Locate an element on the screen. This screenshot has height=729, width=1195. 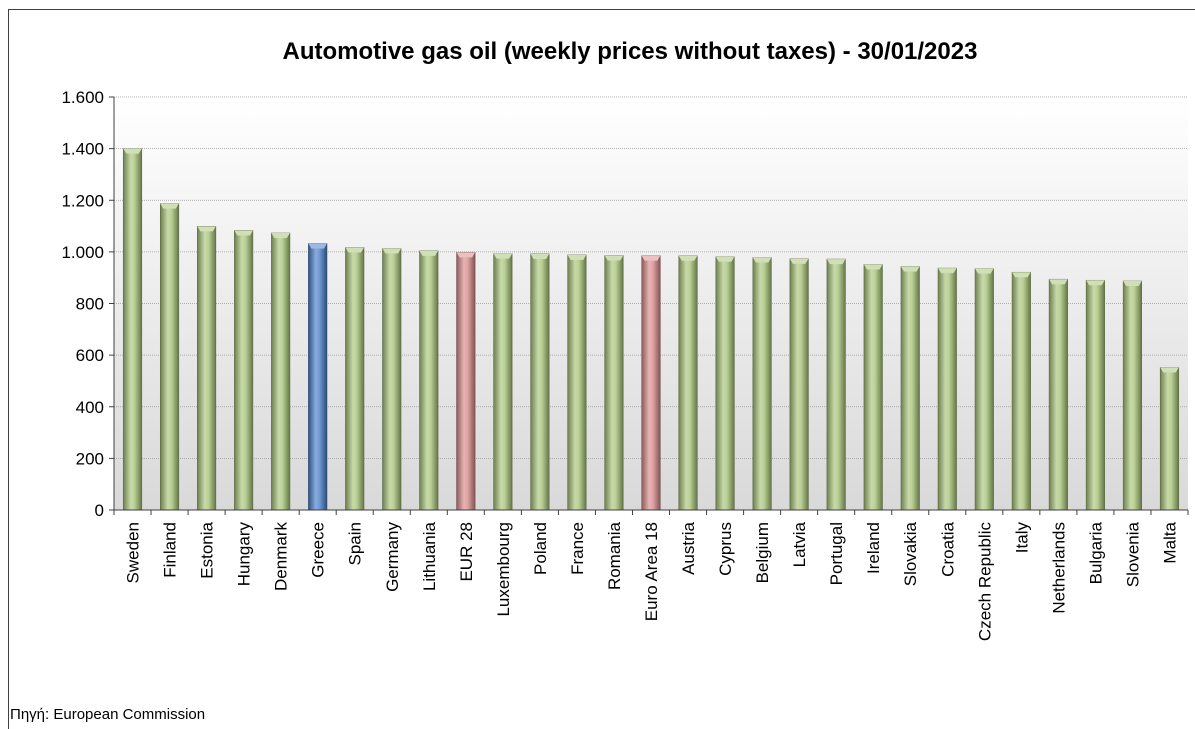
x-tick-label: Portugal is located at coordinates (836, 553).